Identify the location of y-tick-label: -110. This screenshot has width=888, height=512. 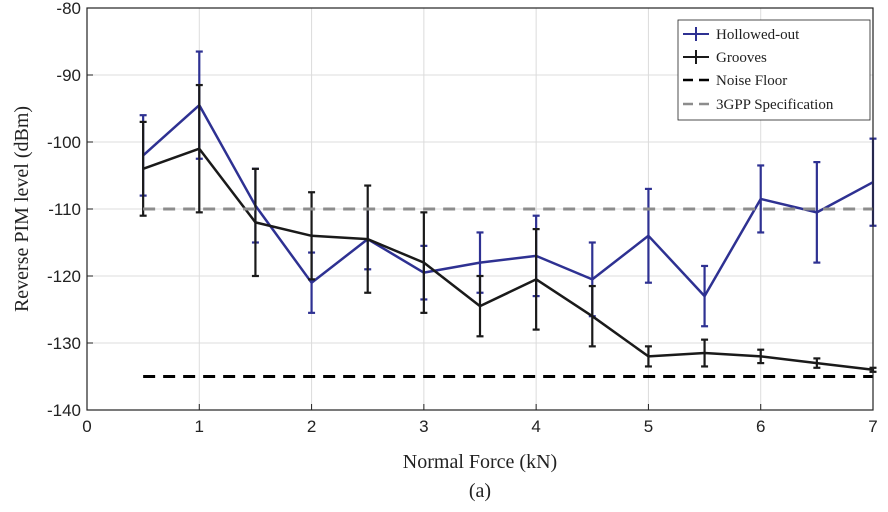
(64, 209).